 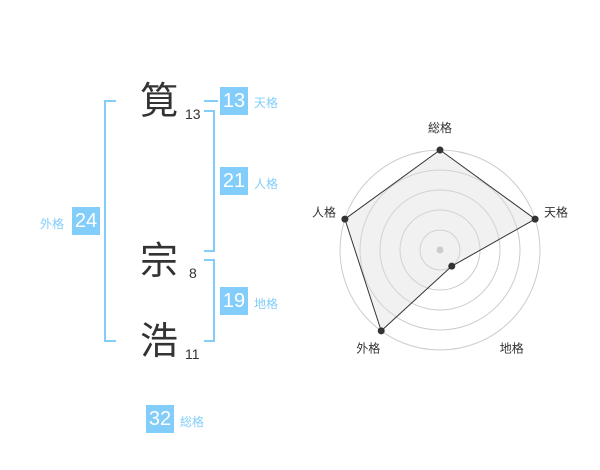 What do you see at coordinates (368, 348) in the screenshot?
I see `radar-axis-label: 外格` at bounding box center [368, 348].